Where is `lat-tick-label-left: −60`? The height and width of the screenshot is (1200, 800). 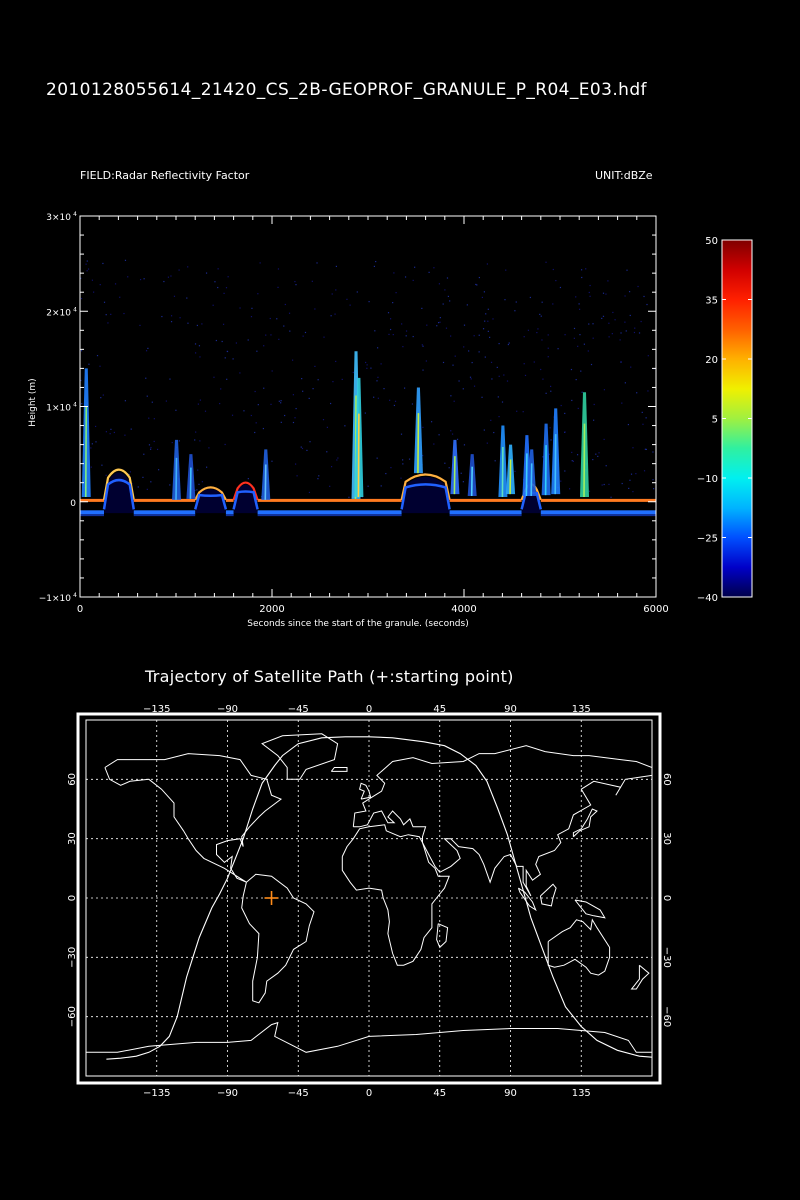 lat-tick-label-left: −60 is located at coordinates (72, 1016).